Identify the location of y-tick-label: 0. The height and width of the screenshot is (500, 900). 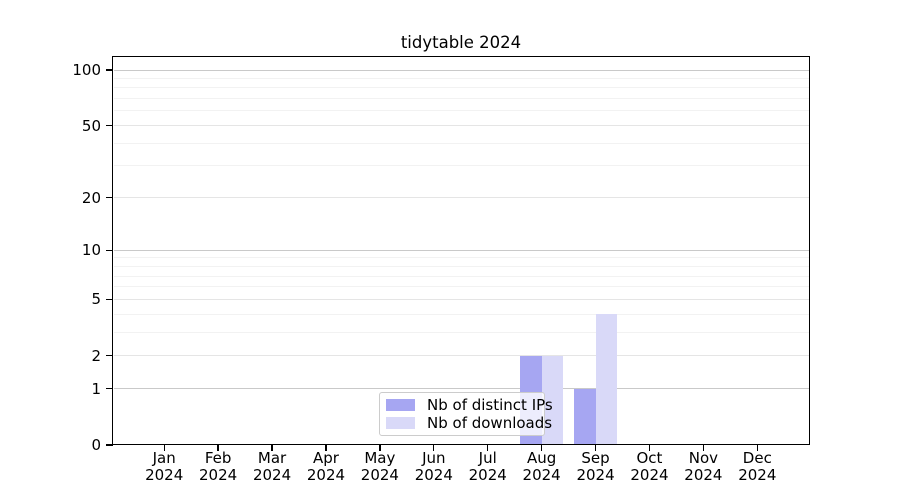
(96, 445).